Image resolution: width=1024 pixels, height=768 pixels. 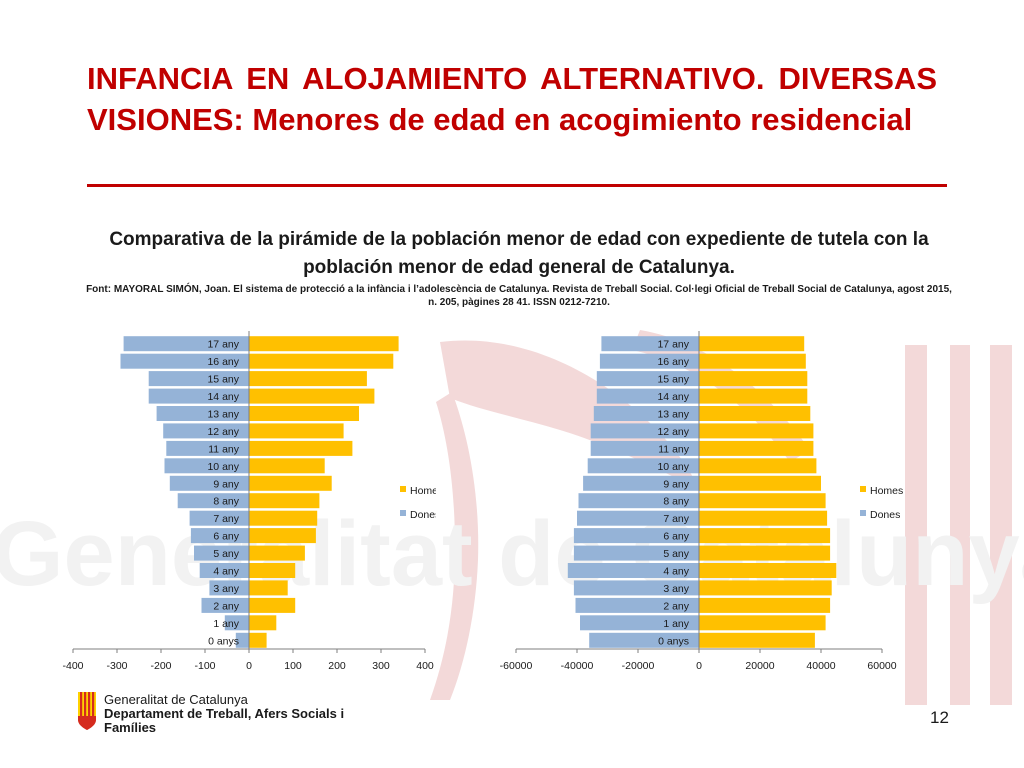 What do you see at coordinates (226, 484) in the screenshot?
I see `age-label: 9 any` at bounding box center [226, 484].